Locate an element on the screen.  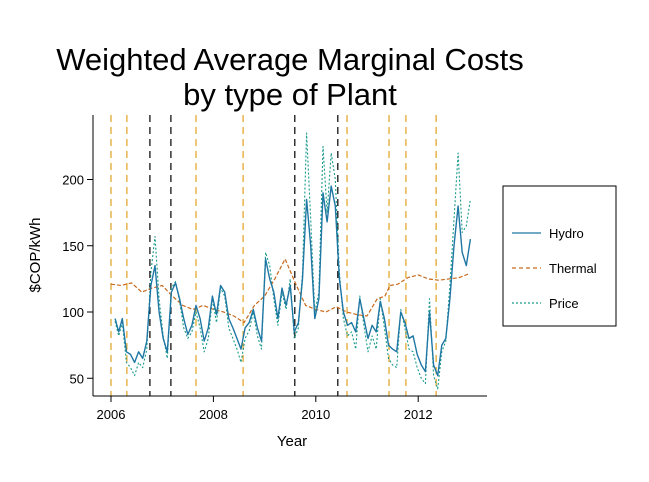
y-tick-label: 50 is located at coordinates (77, 378).